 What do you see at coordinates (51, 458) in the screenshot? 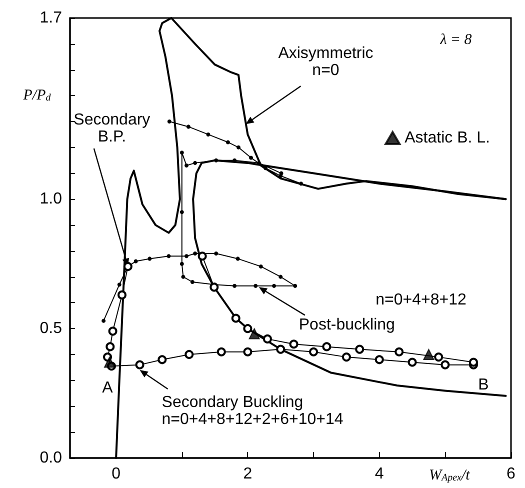
I see `y-tick-label: 0.0` at bounding box center [51, 458].